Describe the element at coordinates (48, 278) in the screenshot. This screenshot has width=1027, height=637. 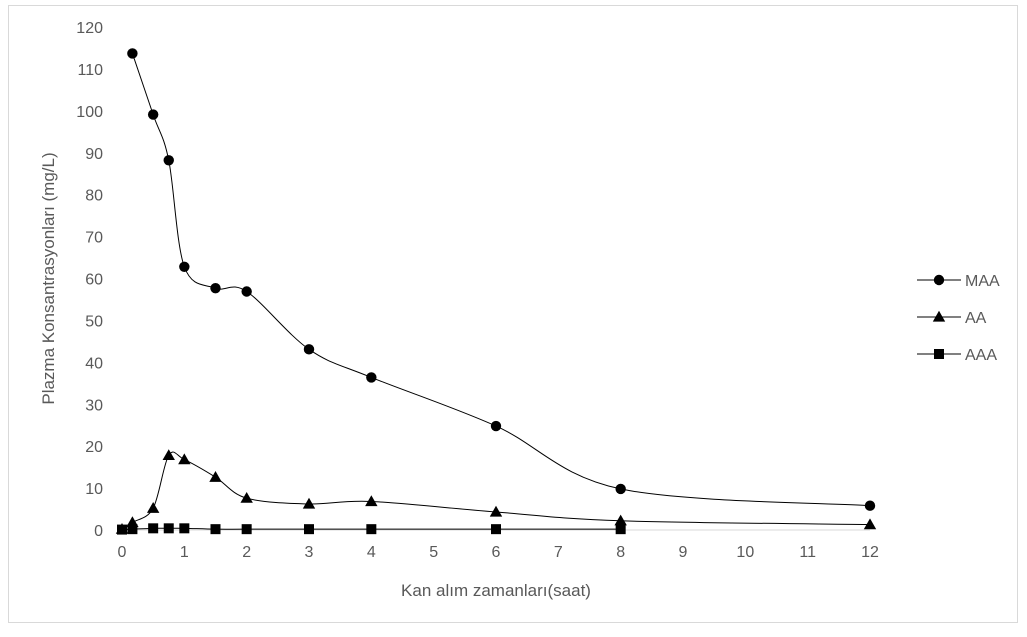
I see `y-axis-title: Plazma Konsantrasyonları (mg/L)` at that location.